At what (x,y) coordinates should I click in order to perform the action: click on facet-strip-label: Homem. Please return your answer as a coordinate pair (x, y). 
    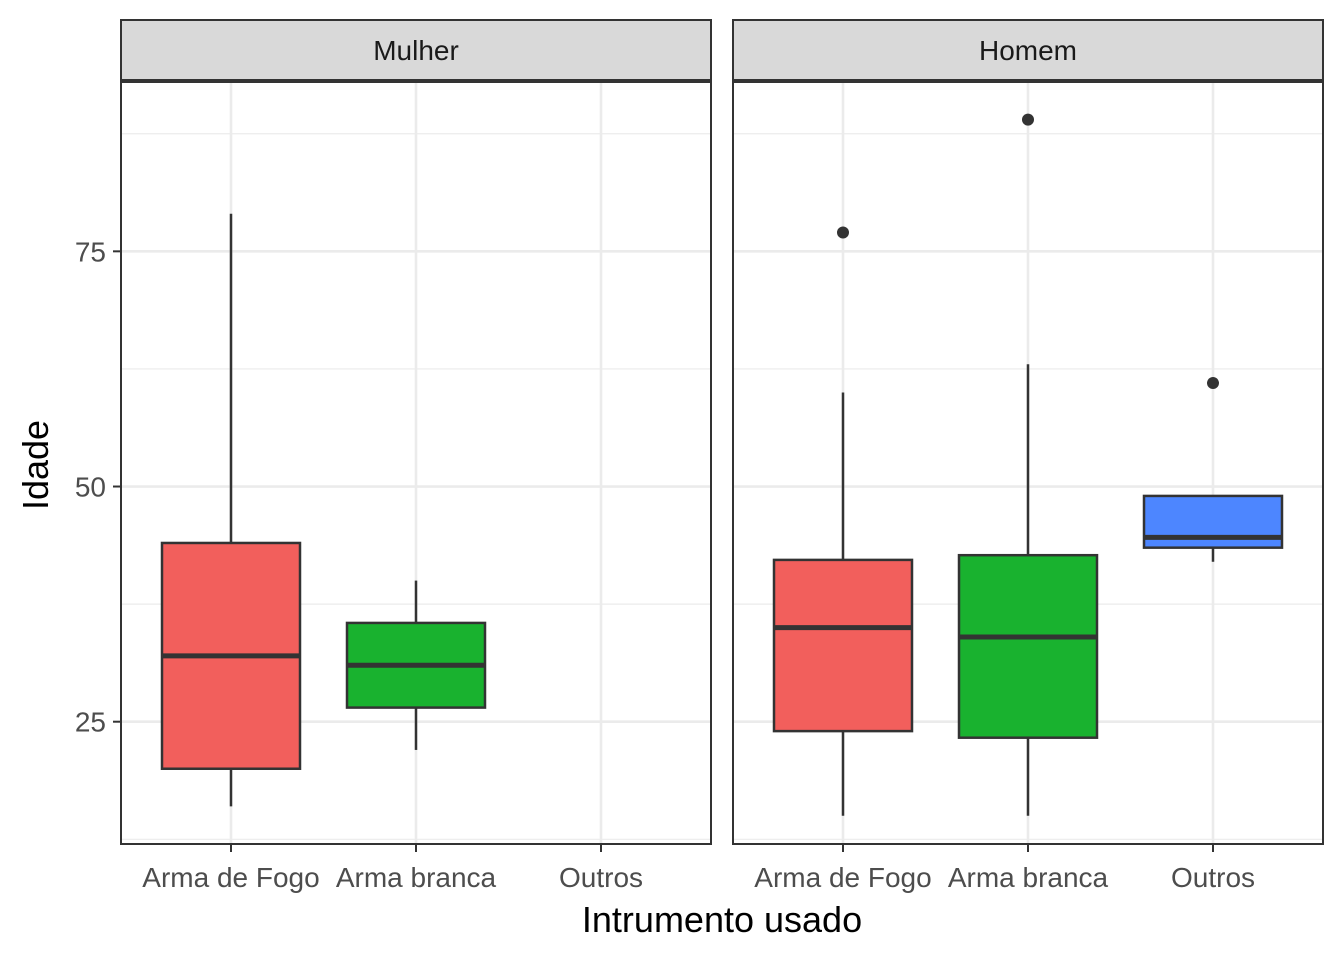
    Looking at the image, I should click on (1028, 50).